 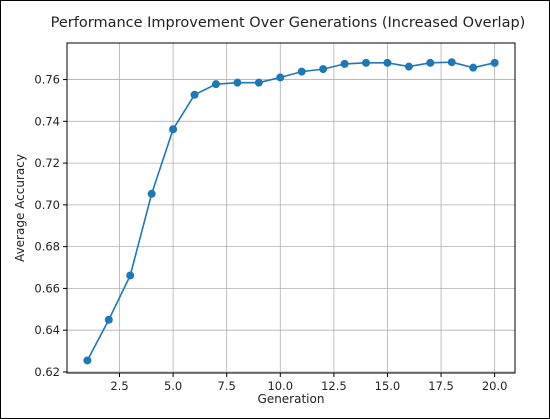 What do you see at coordinates (47, 80) in the screenshot?
I see `y-tick-label: 0.76` at bounding box center [47, 80].